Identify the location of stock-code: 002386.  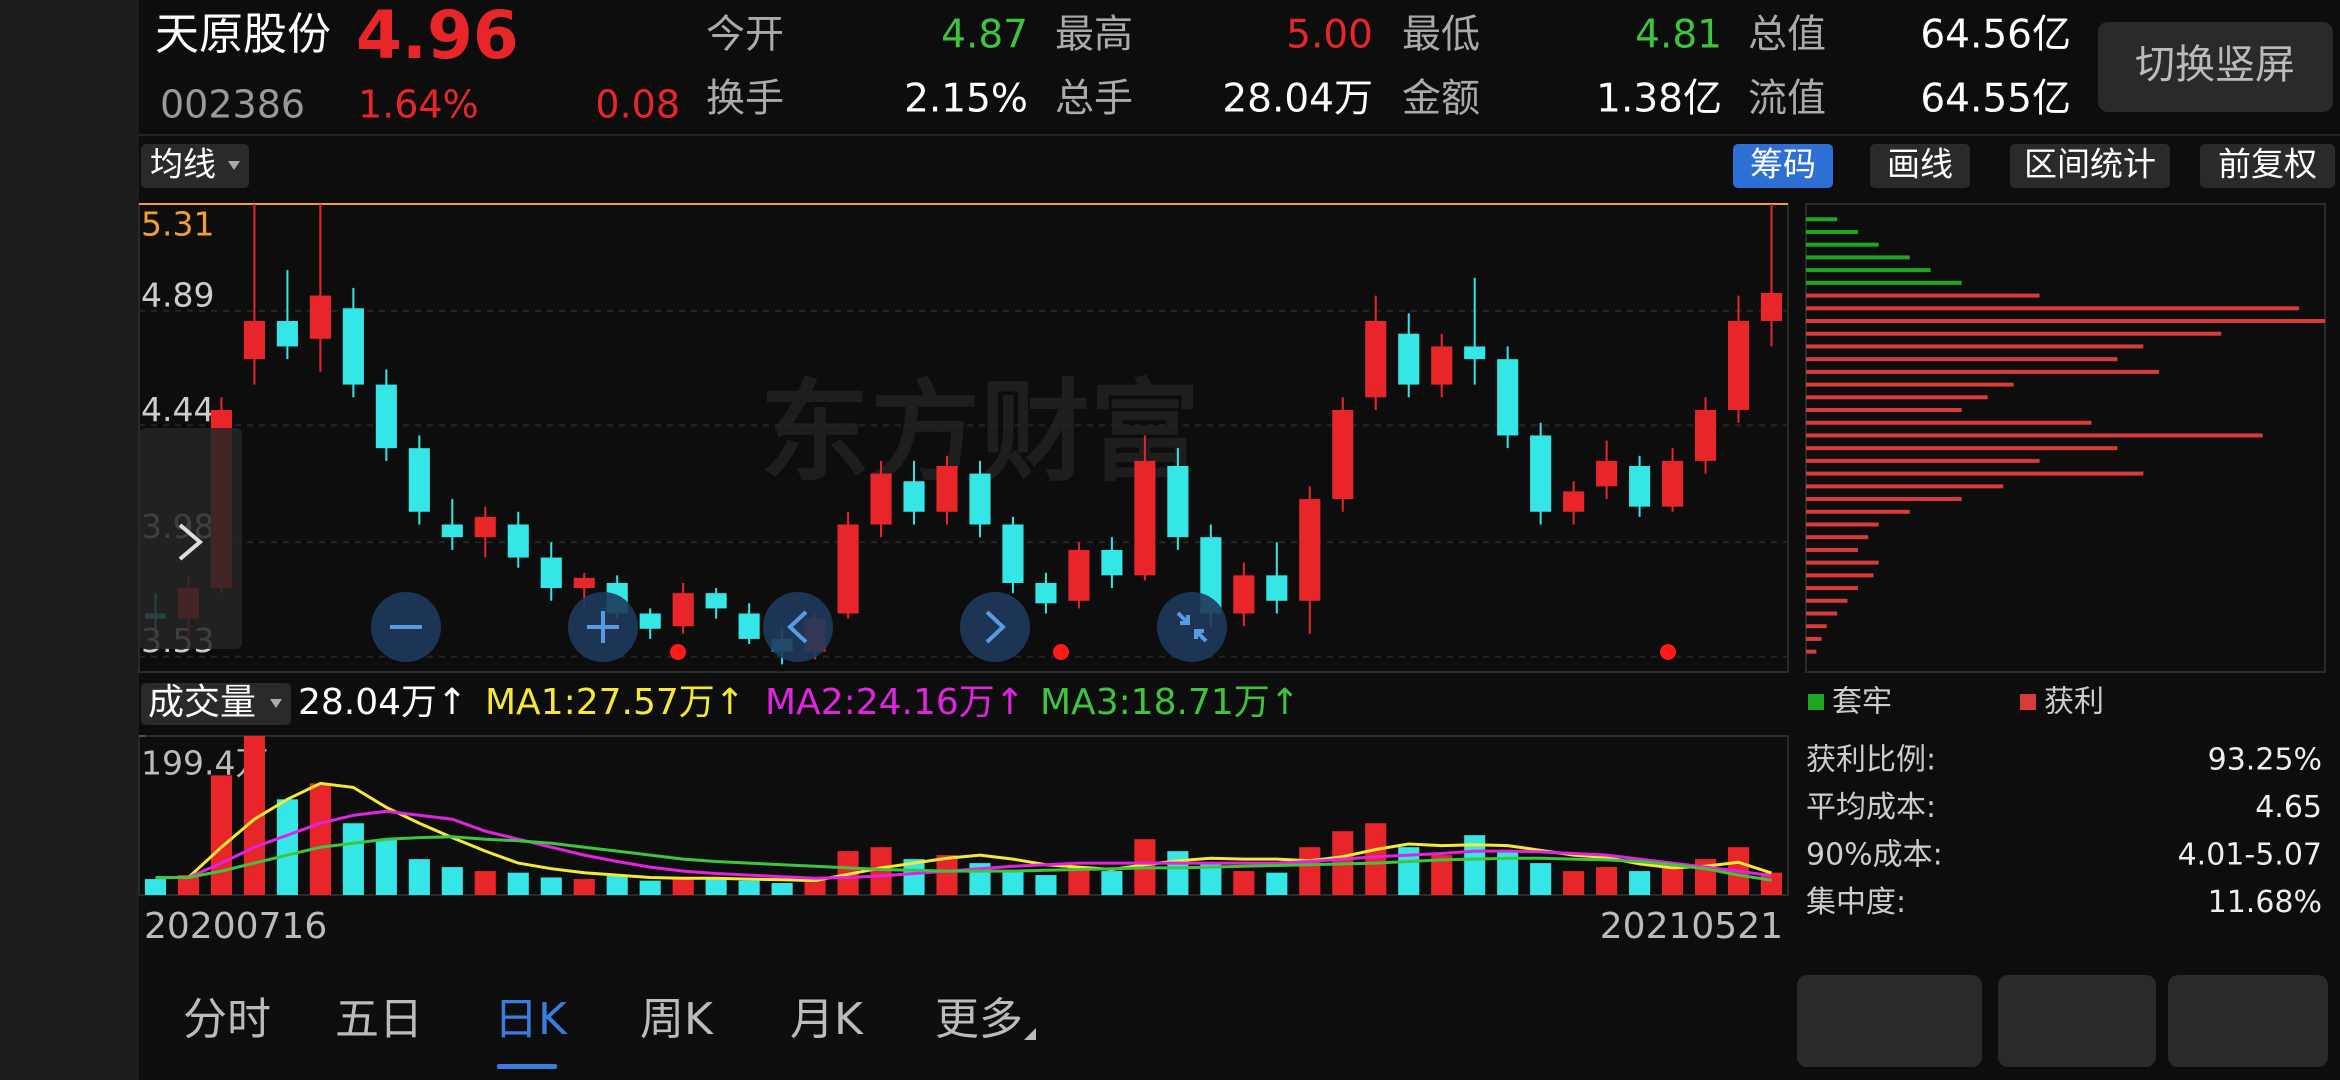
(232, 105).